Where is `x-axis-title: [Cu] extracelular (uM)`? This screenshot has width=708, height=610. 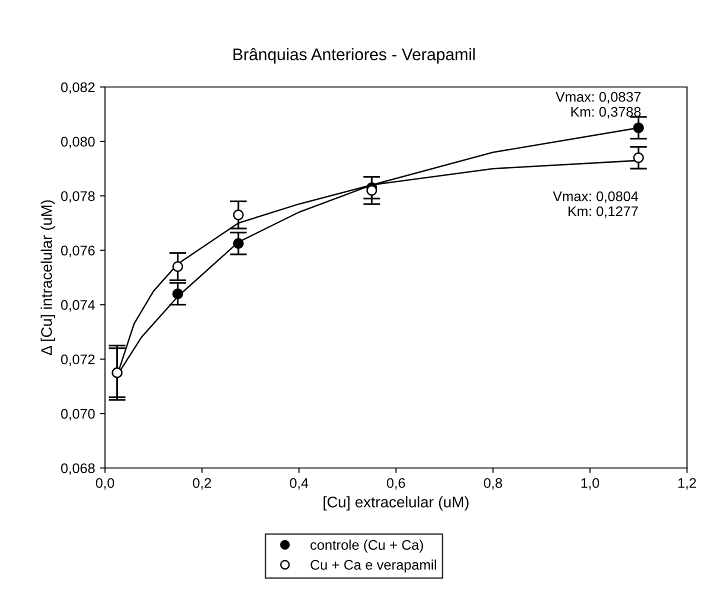
x-axis-title: [Cu] extracelular (uM) is located at coordinates (396, 503).